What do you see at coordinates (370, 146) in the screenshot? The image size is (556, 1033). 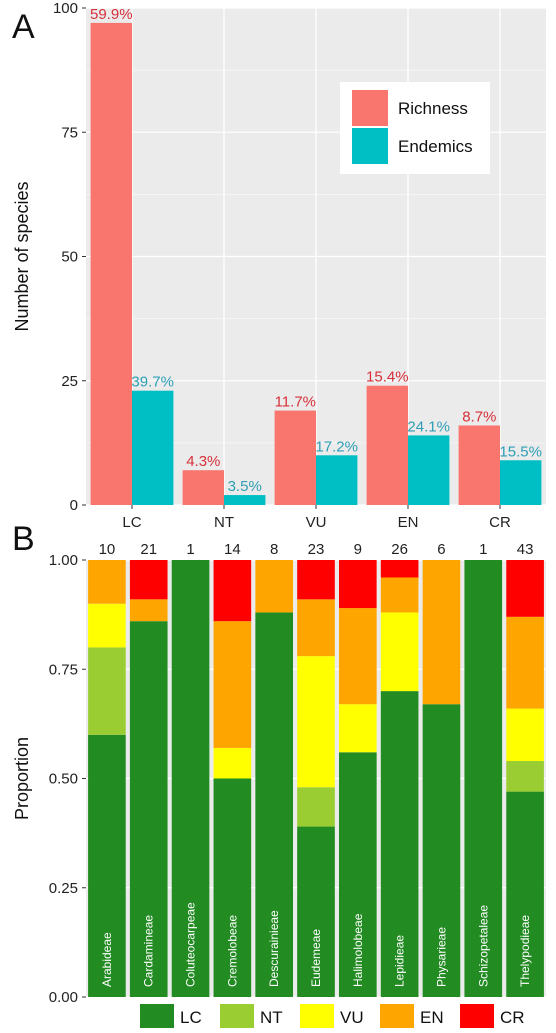 I see `legend-swatch-endemics` at bounding box center [370, 146].